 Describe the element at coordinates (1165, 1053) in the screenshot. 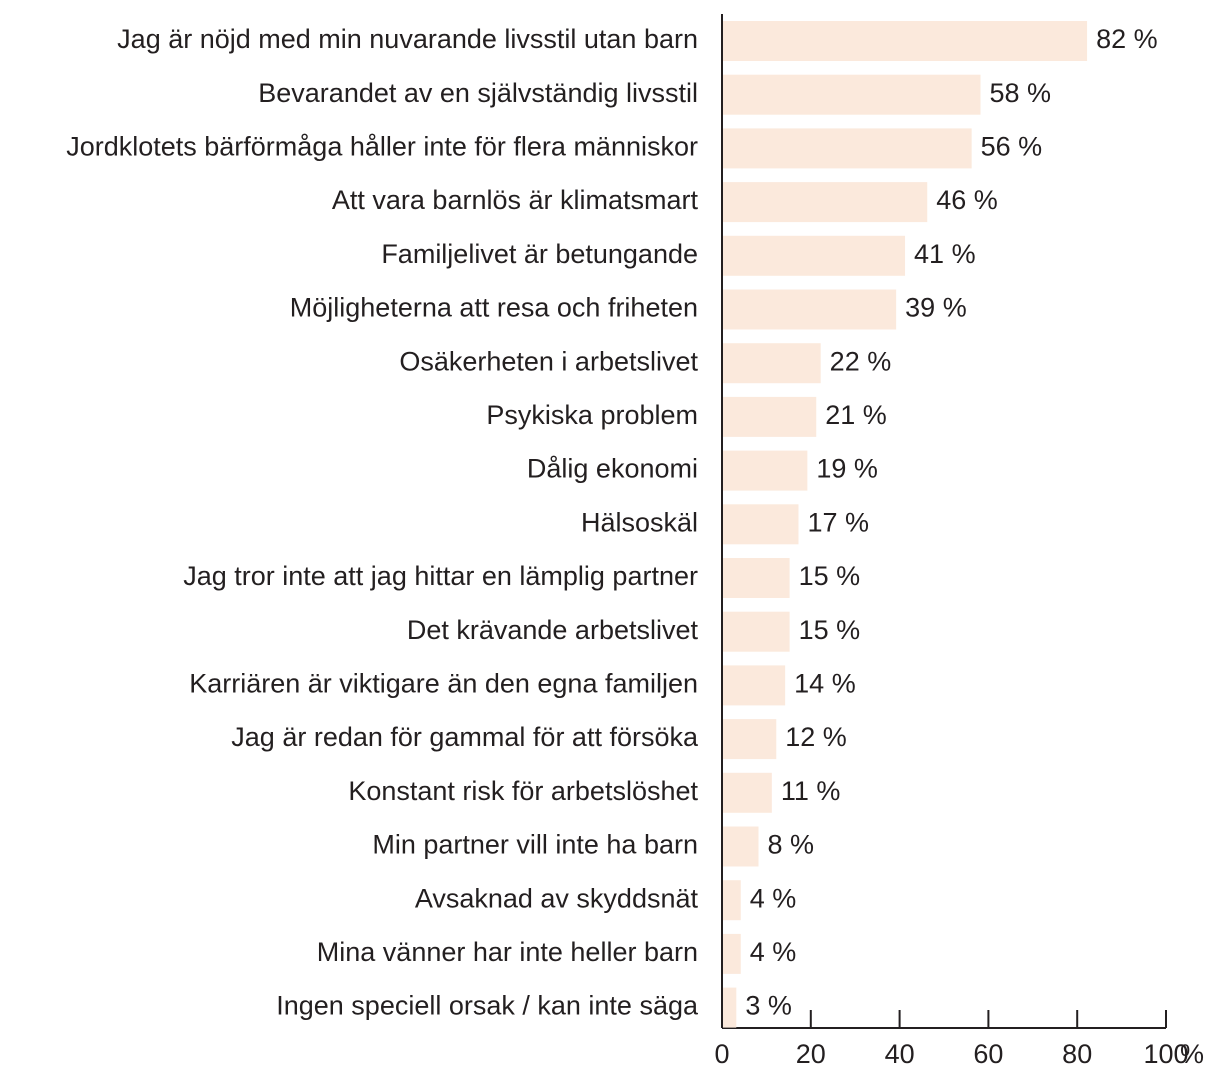

I see `x-tick-label: 100` at that location.